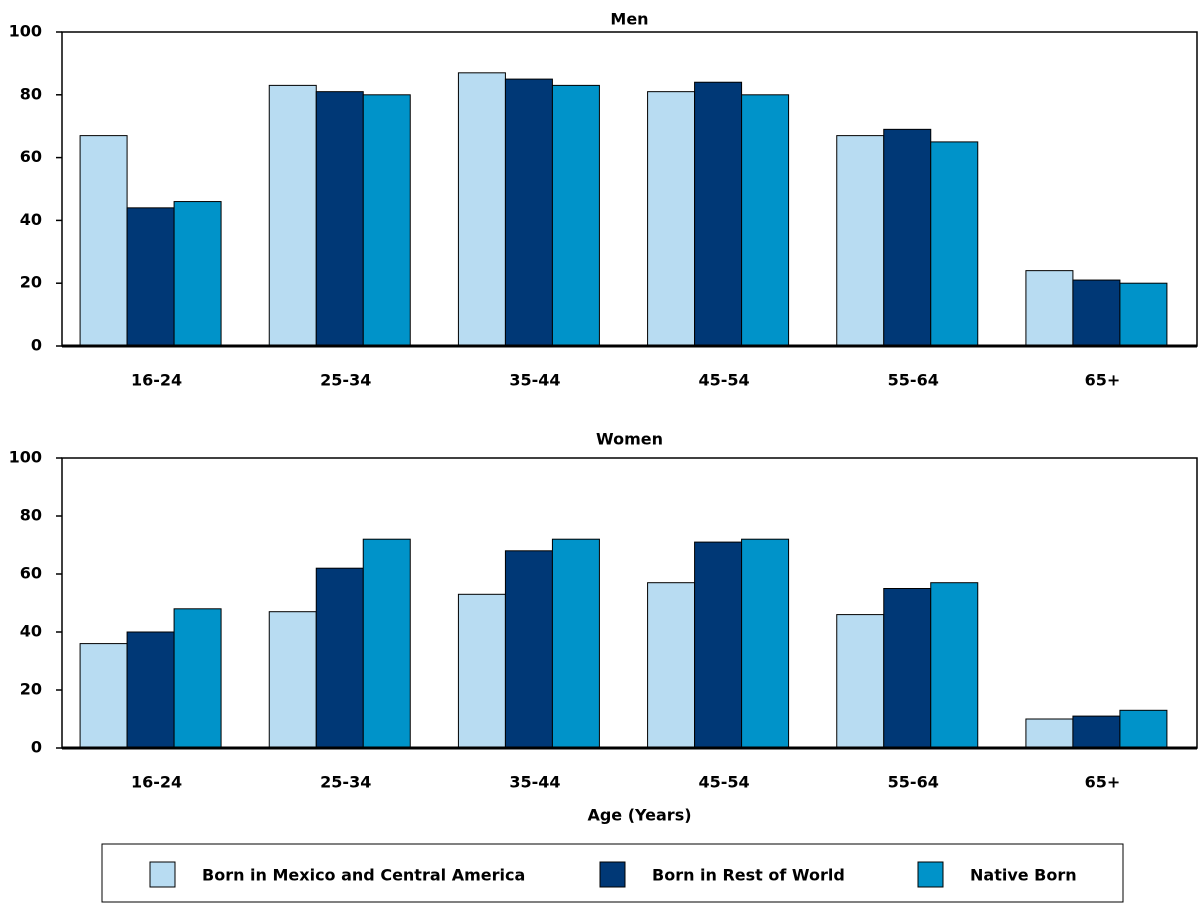  I want to click on legend-label: Native Born, so click(1023, 875).